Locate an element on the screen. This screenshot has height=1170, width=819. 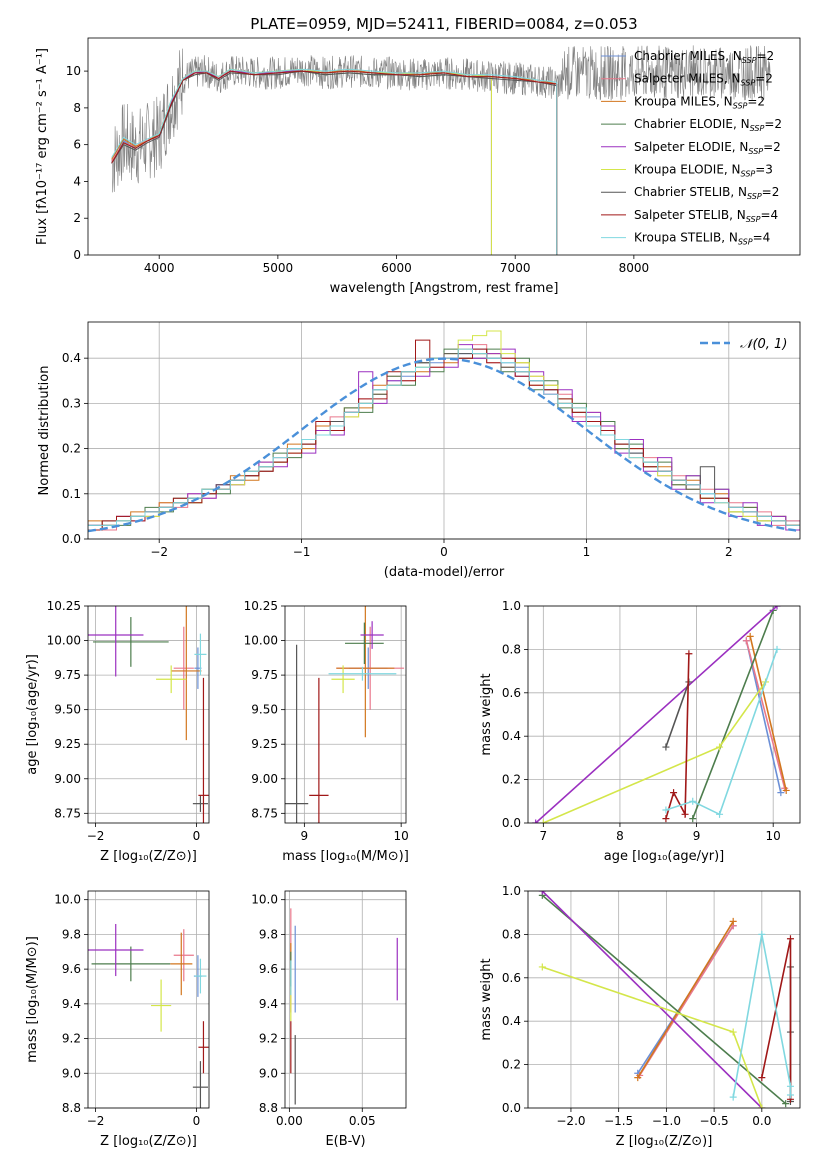
model-line-salpeter_stelib is located at coordinates (334, 117).